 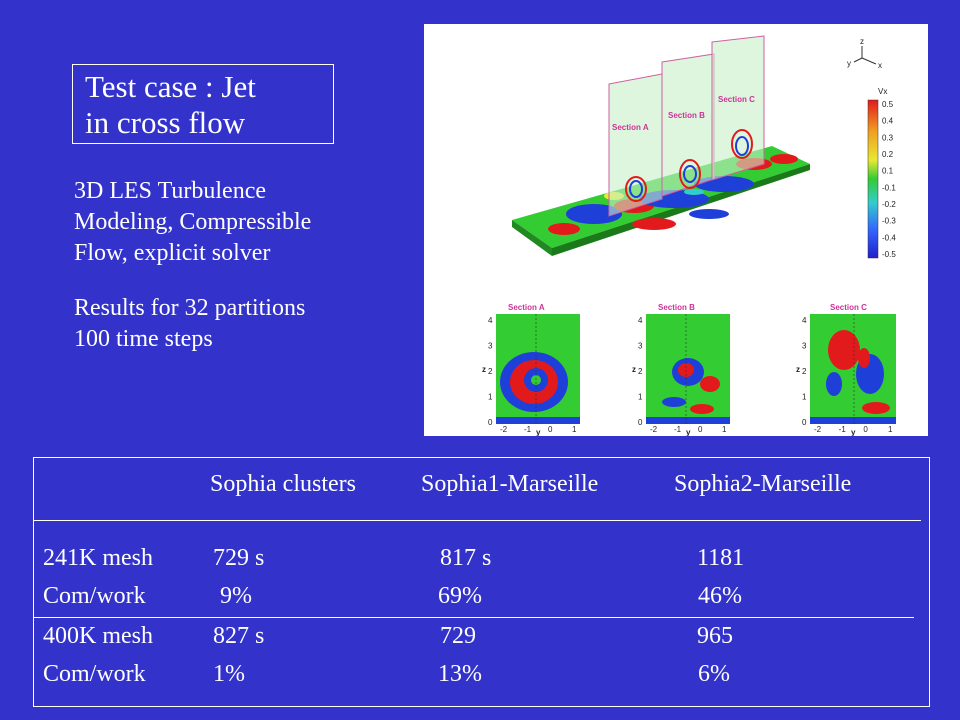 What do you see at coordinates (143, 339) in the screenshot?
I see `results-line-2: 100 time steps` at bounding box center [143, 339].